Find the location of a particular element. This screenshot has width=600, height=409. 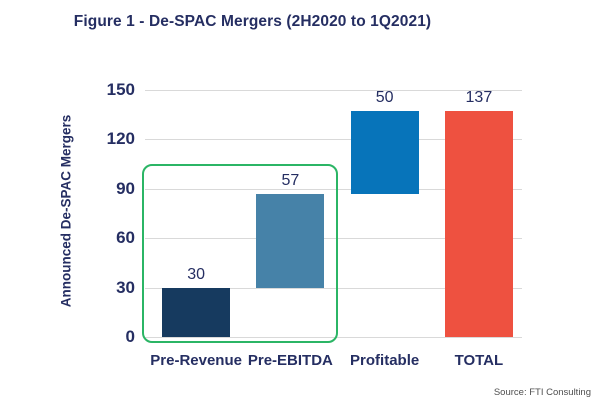

bar-profitable is located at coordinates (384, 152).